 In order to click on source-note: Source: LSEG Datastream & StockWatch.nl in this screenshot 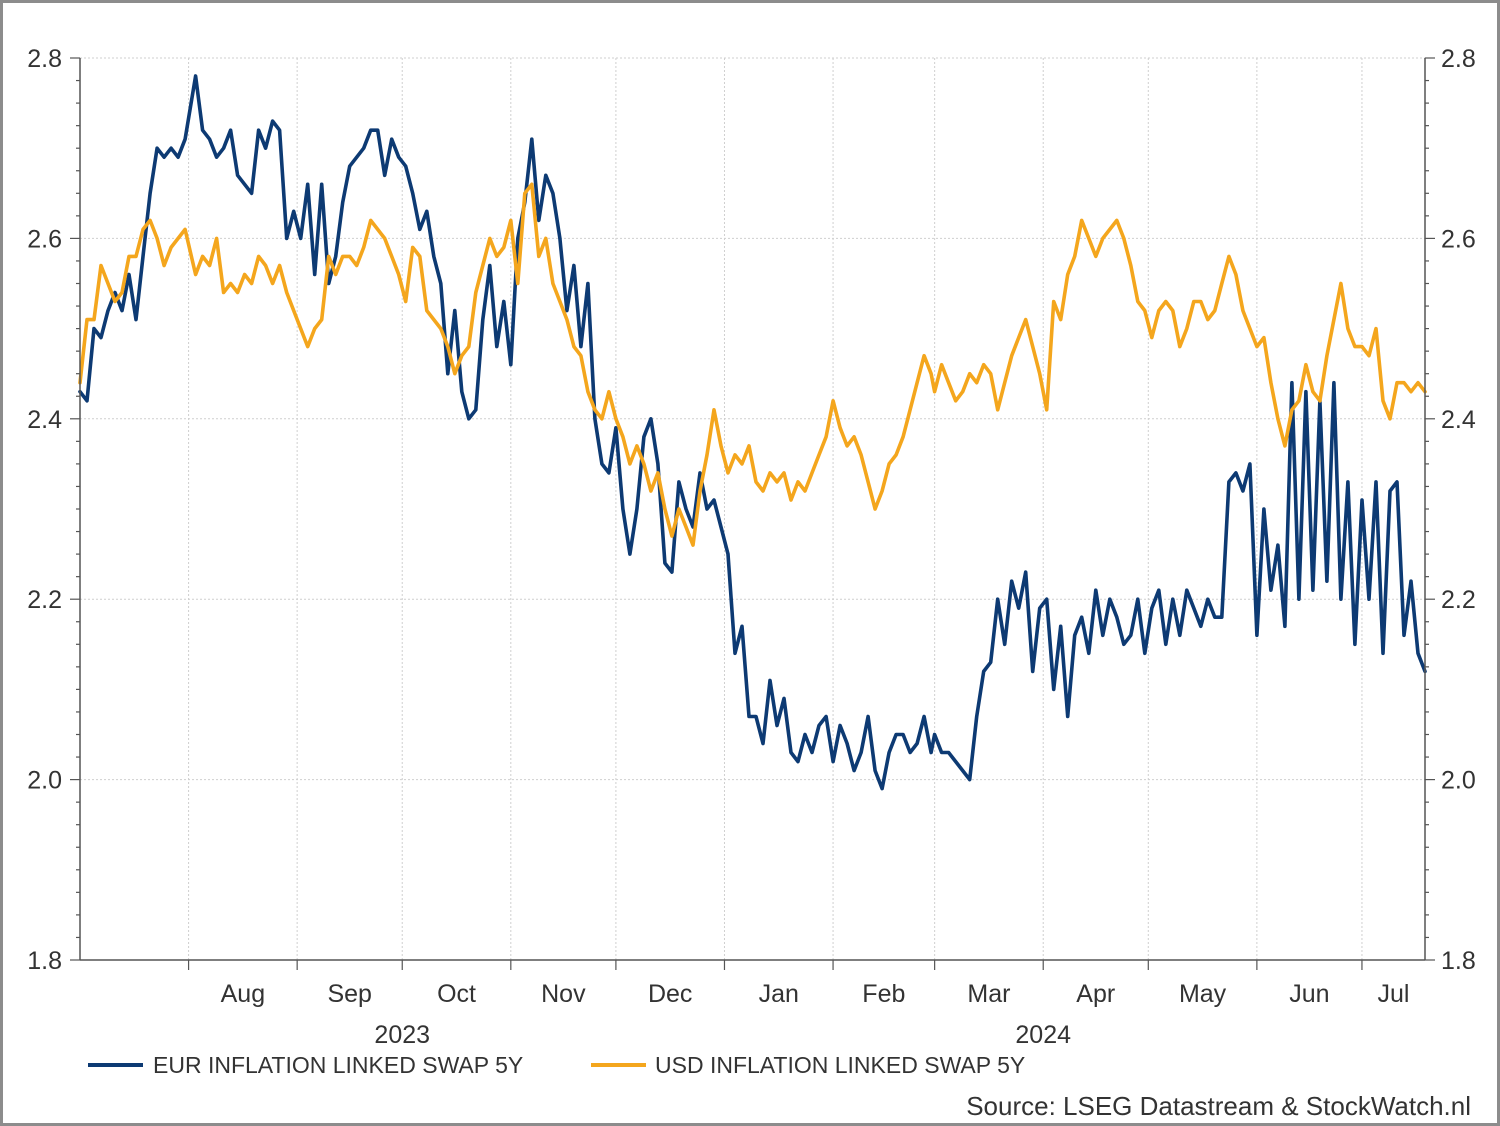, I will do `click(1218, 1106)`.